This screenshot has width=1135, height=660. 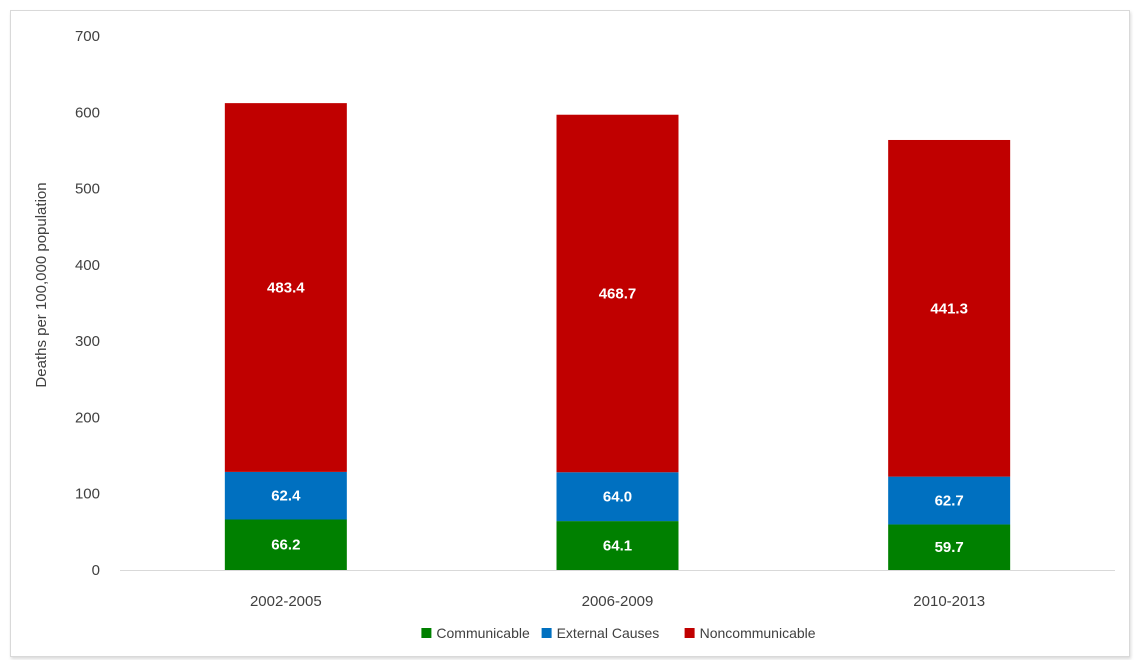 I want to click on data-label-noncommunicable: 483.4, so click(x=286, y=288).